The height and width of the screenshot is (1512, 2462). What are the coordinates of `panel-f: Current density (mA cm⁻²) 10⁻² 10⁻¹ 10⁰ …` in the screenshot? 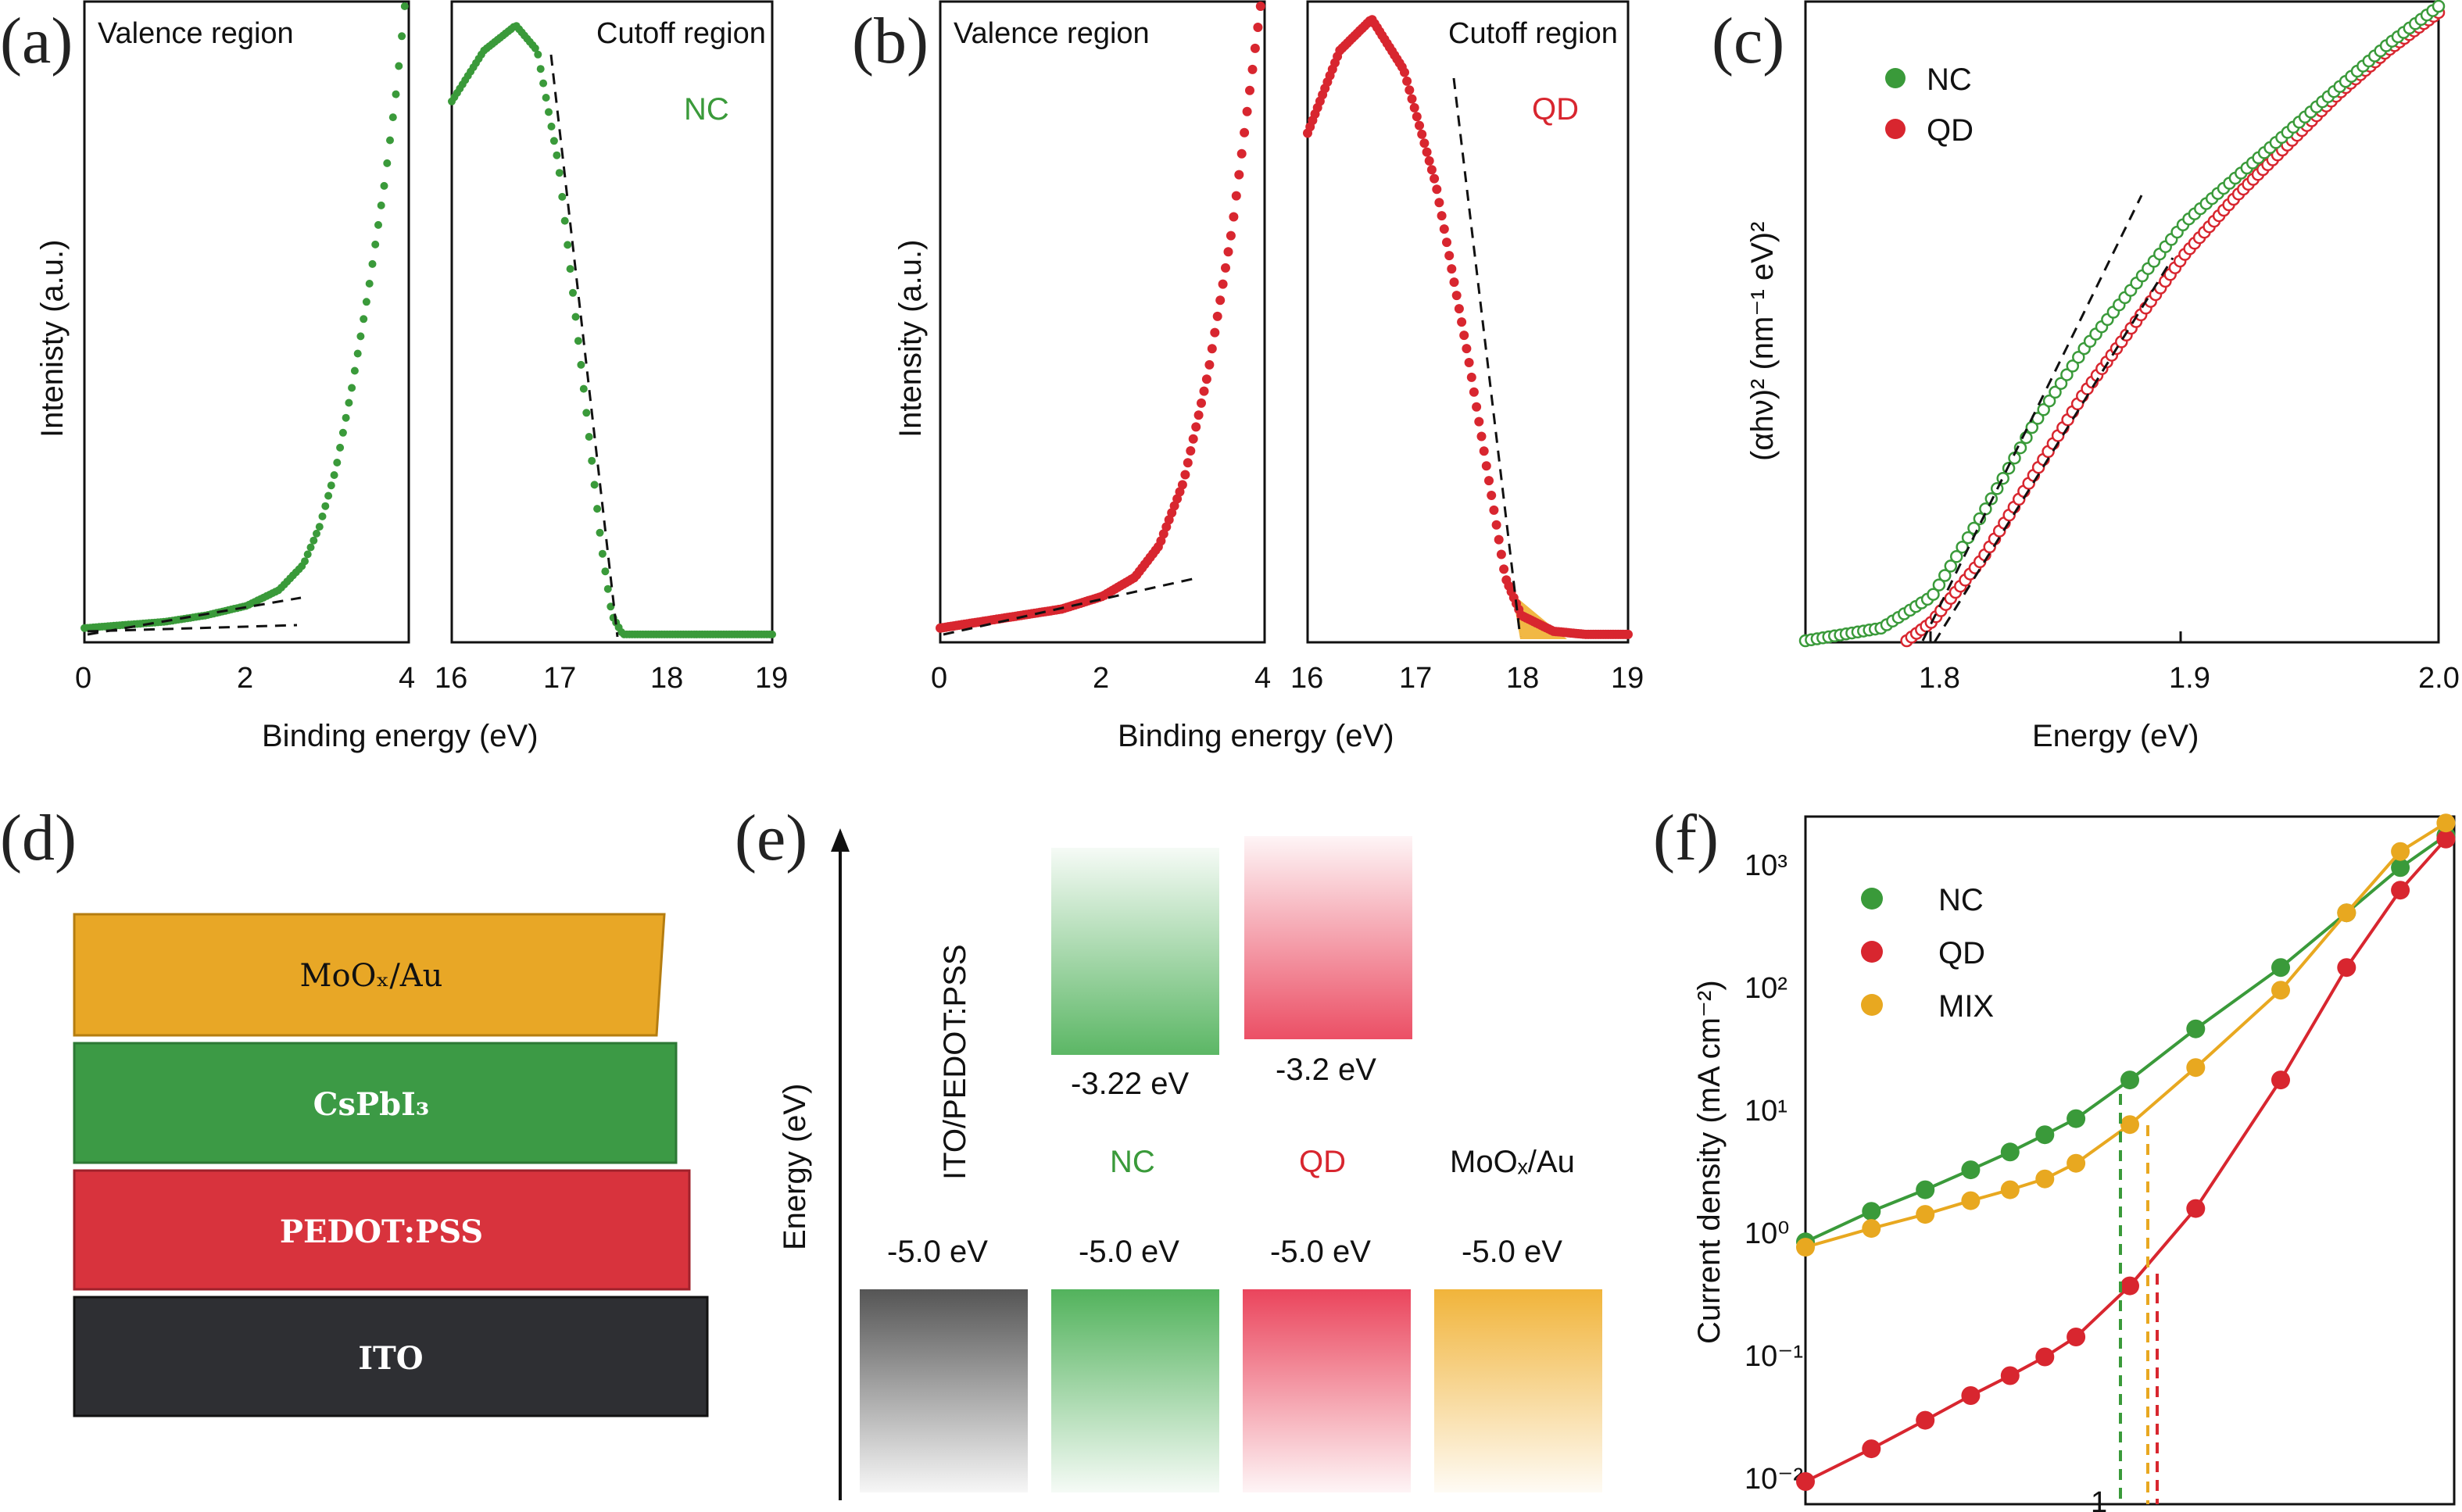 It's located at (2074, 1162).